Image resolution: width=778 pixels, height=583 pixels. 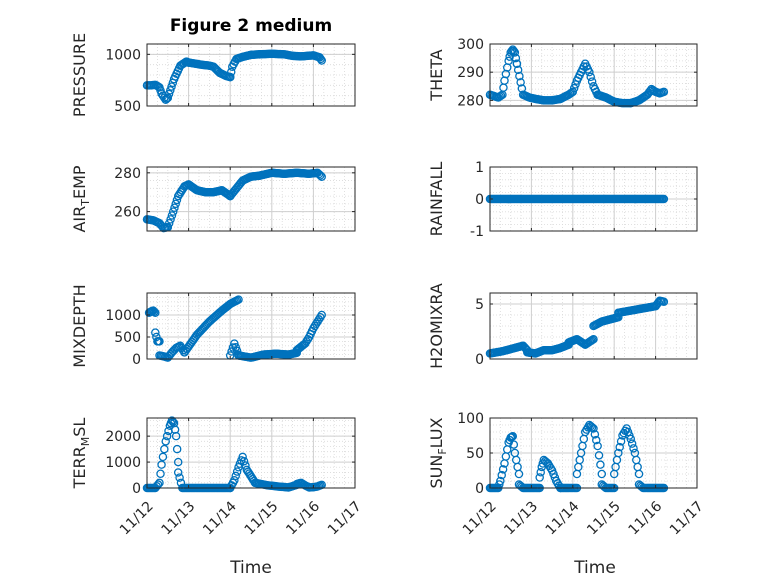 I want to click on subplot-theta: 280 290 300 THETA, so click(x=562, y=73).